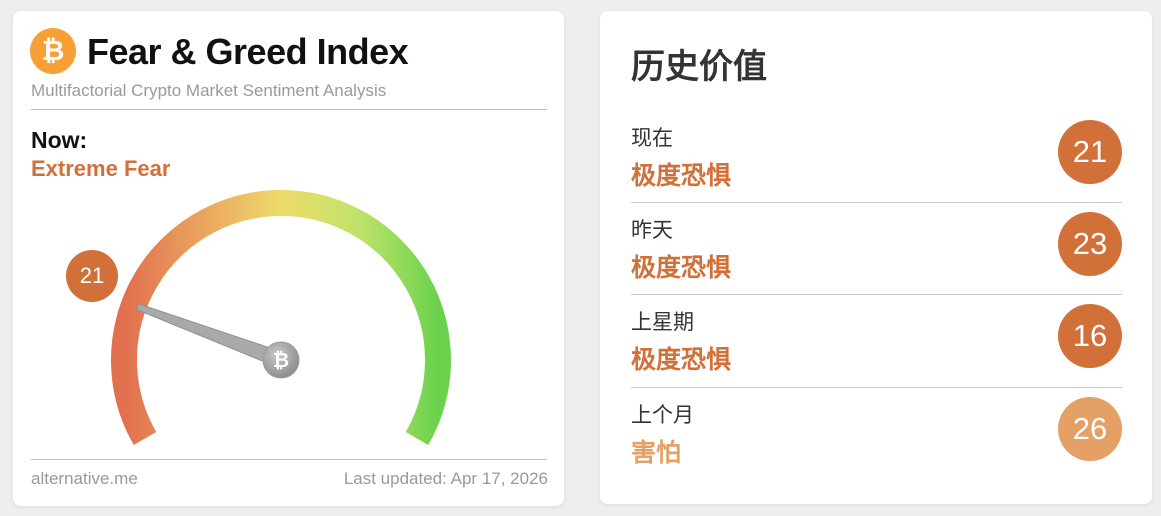 The width and height of the screenshot is (1161, 516). Describe the element at coordinates (1090, 244) in the screenshot. I see `row-value-badge: 23` at that location.